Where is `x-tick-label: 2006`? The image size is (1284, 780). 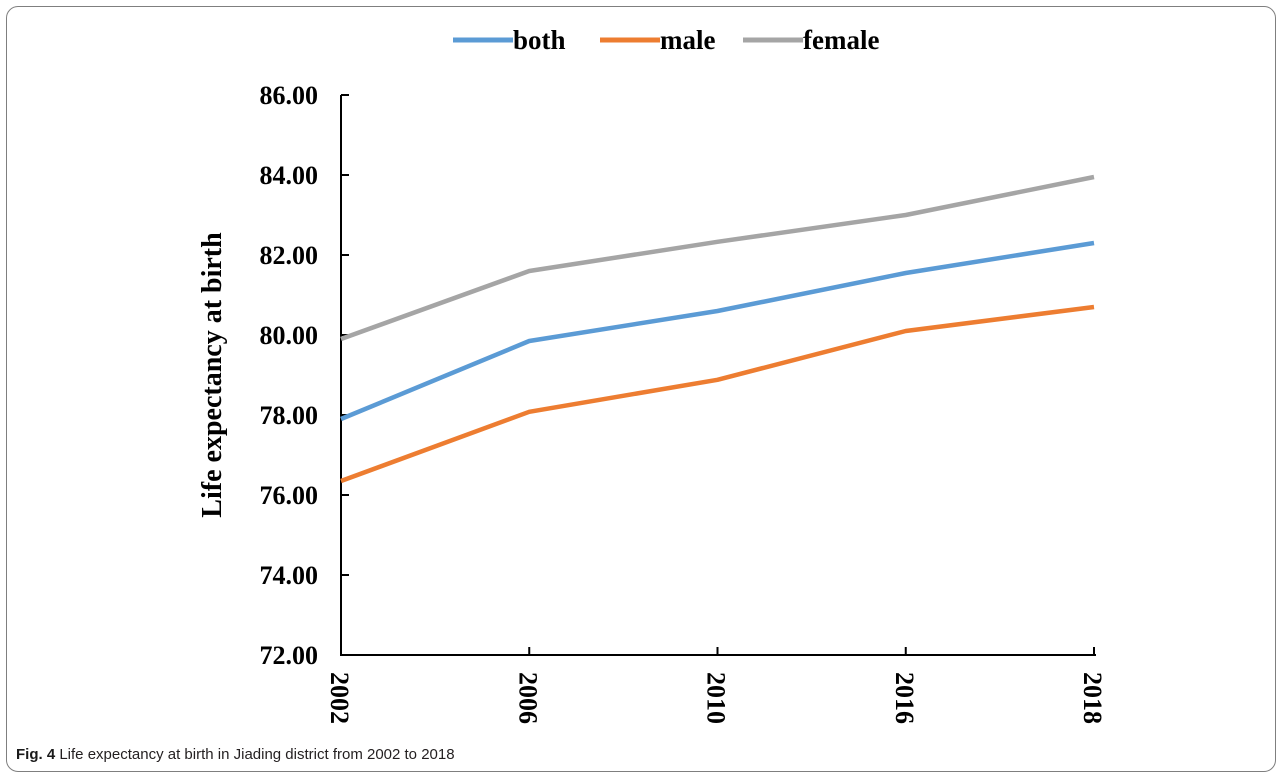
x-tick-label: 2006 is located at coordinates (527, 698).